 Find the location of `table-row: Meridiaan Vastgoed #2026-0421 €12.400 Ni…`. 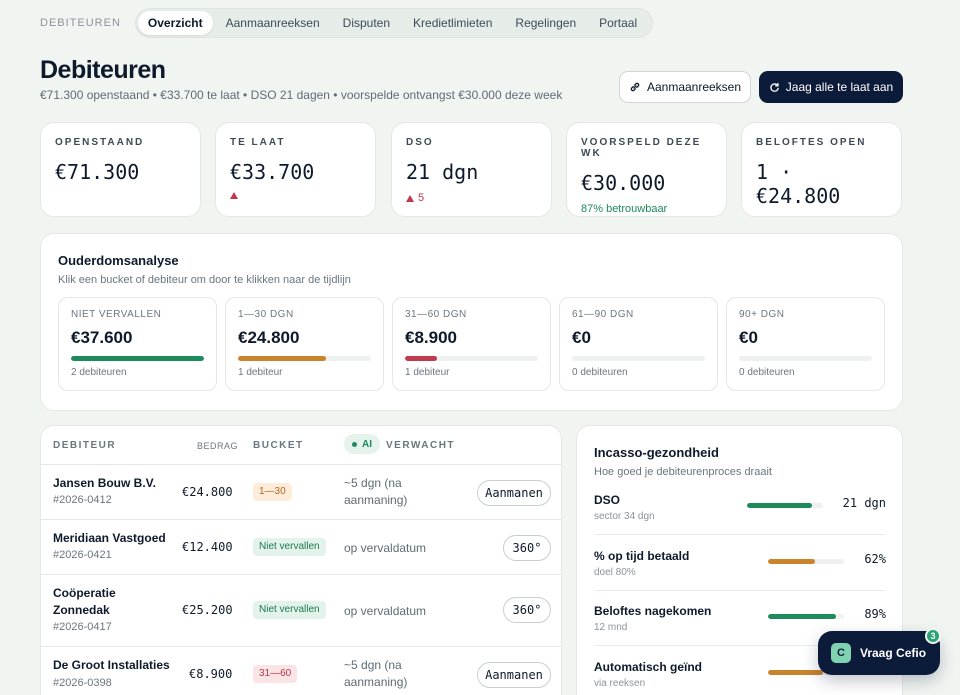

table-row: Meridiaan Vastgoed #2026-0421 €12.400 Ni… is located at coordinates (301, 547).